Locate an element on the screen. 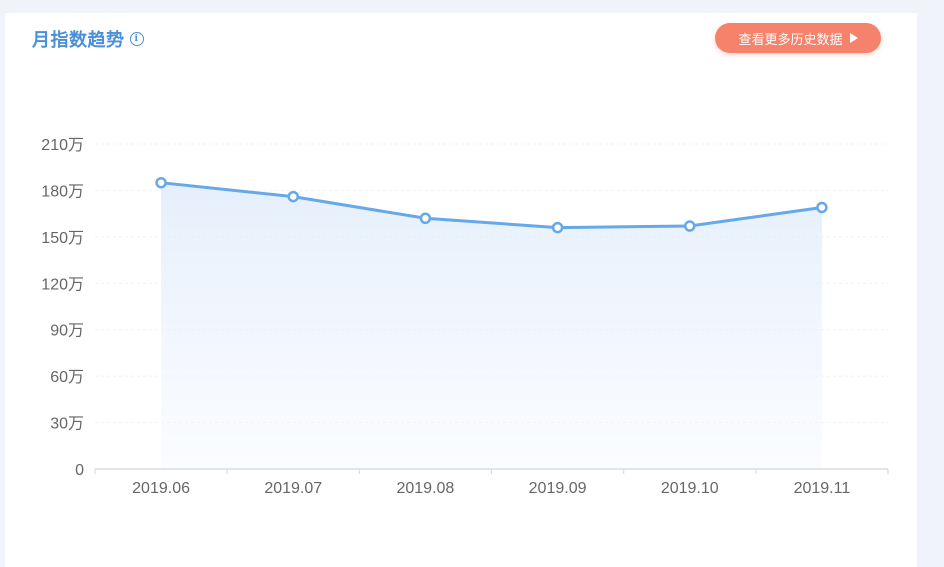 This screenshot has width=944, height=567. x-tick-label: 2019.09 is located at coordinates (558, 488).